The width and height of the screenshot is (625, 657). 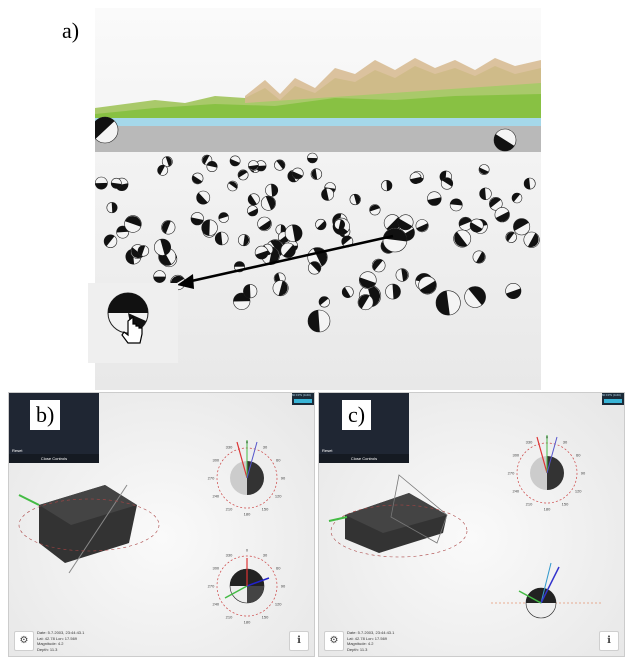 I want to click on stereonet-tick-label: 120, so click(x=278, y=496).